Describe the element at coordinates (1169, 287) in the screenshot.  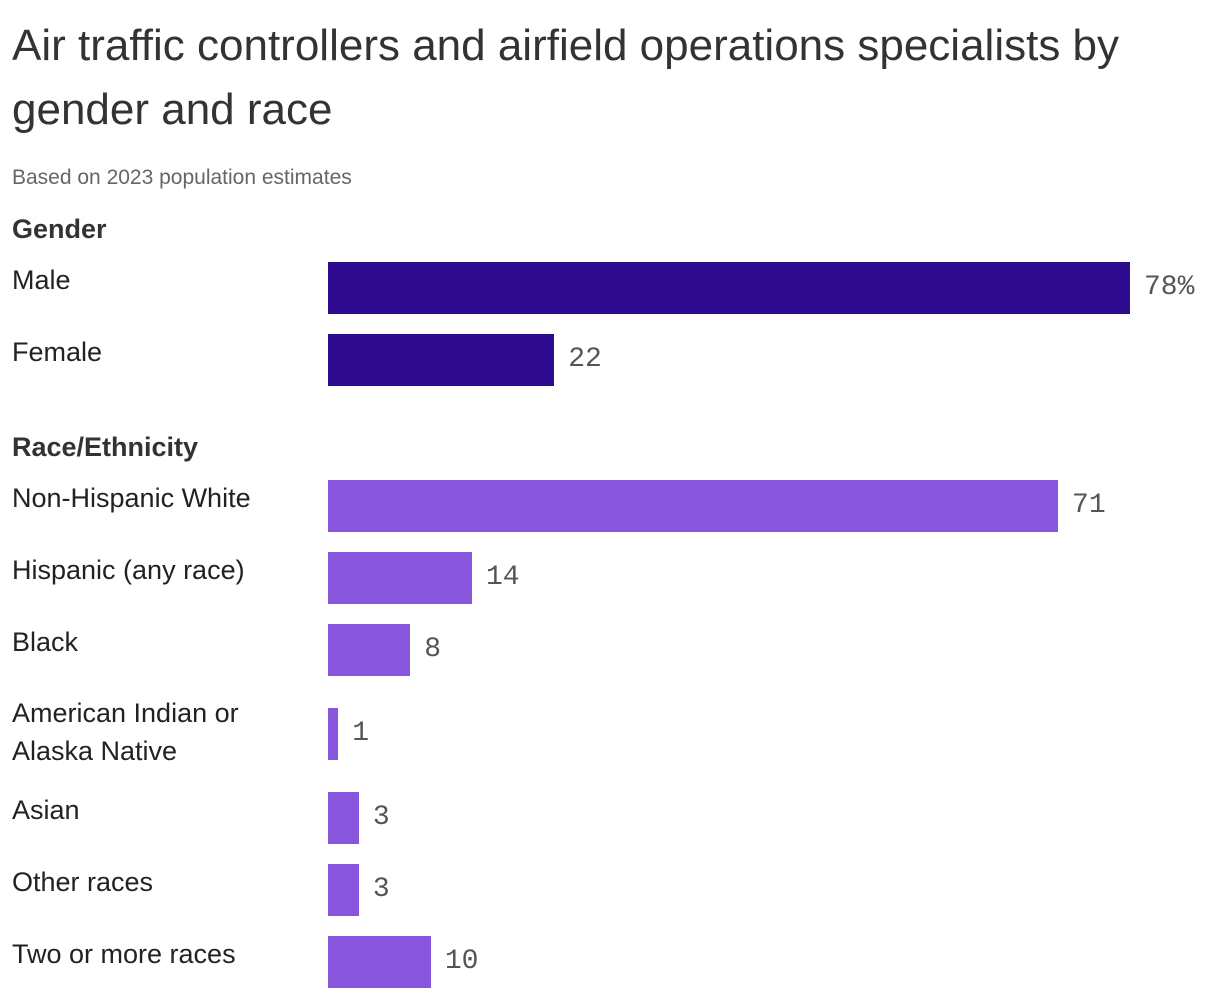
I see `value-label: 78%` at that location.